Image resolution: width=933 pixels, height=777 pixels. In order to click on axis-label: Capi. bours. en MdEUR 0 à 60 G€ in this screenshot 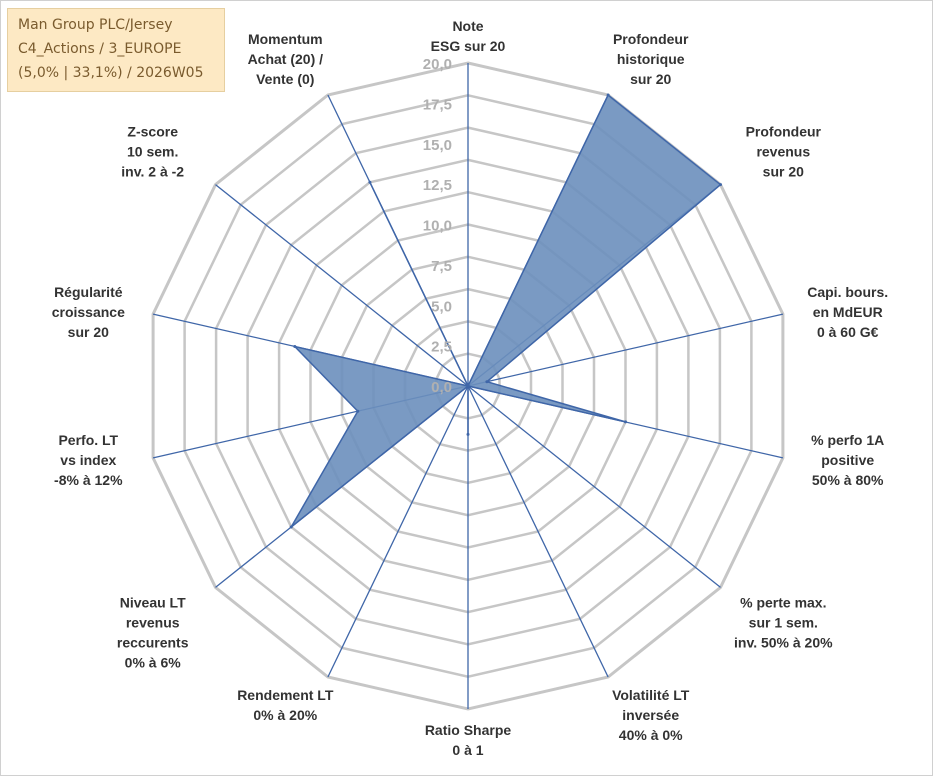, I will do `click(847, 312)`.